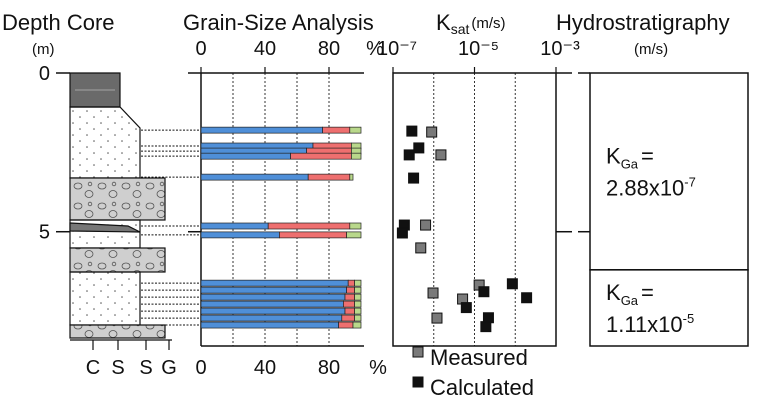  Describe the element at coordinates (278, 22) in the screenshot. I see `grain-title: Grain-Size Analysis` at that location.